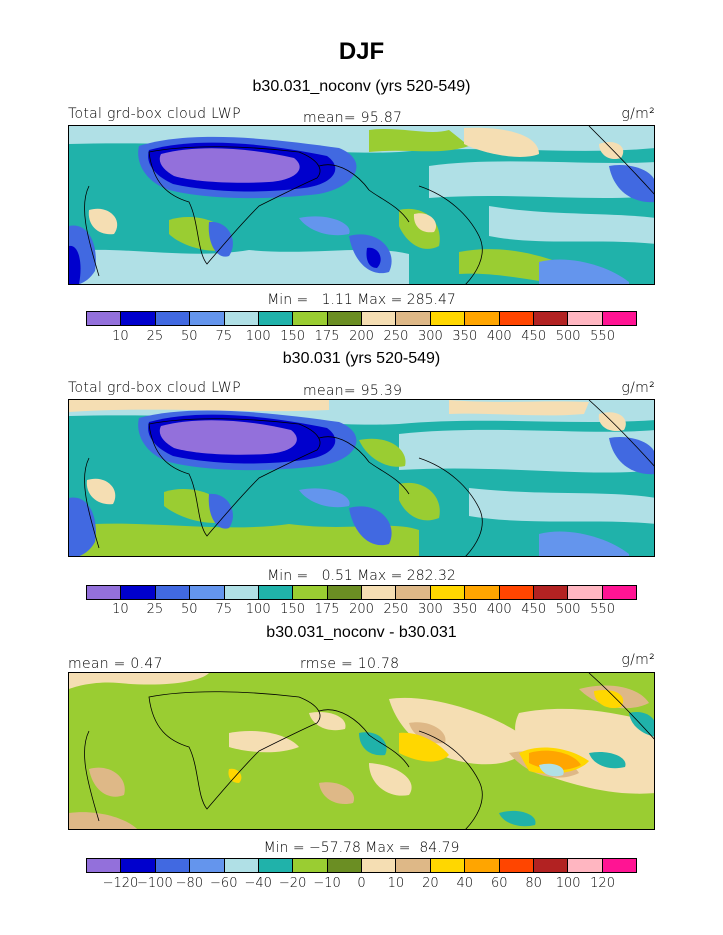  What do you see at coordinates (189, 883) in the screenshot?
I see `colorbar-tick-label: −80` at bounding box center [189, 883].